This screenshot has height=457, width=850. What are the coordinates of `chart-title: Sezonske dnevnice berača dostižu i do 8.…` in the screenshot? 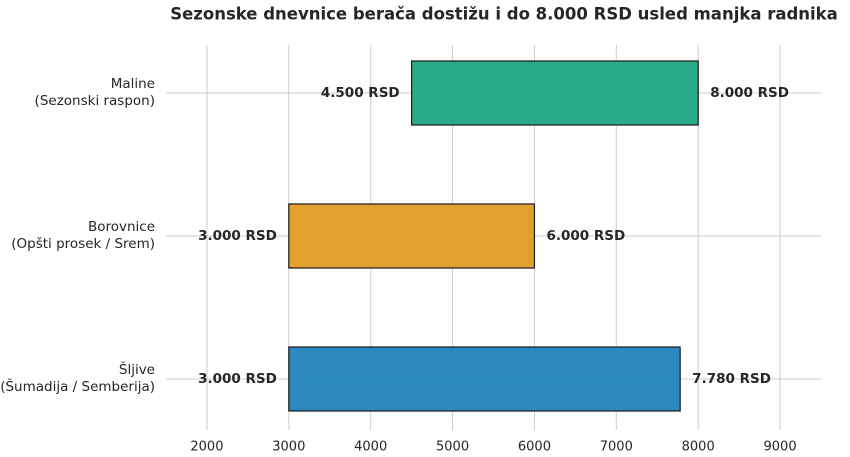 It's located at (504, 14).